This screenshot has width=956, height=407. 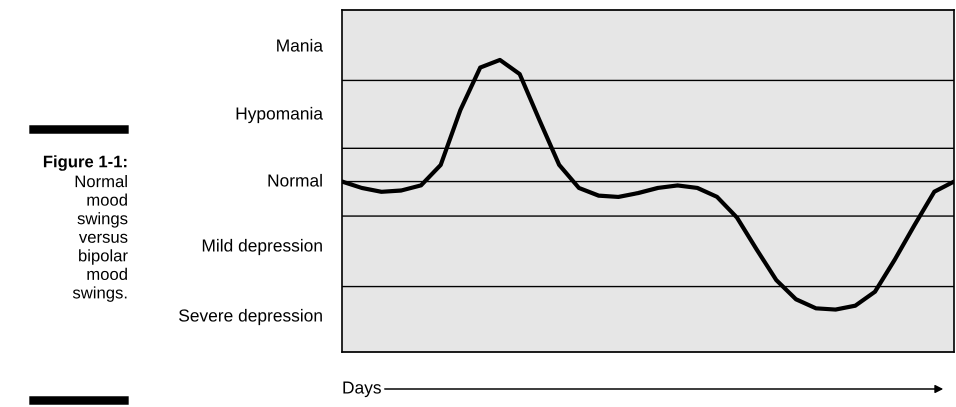 I want to click on text: Mild depression, so click(x=262, y=247).